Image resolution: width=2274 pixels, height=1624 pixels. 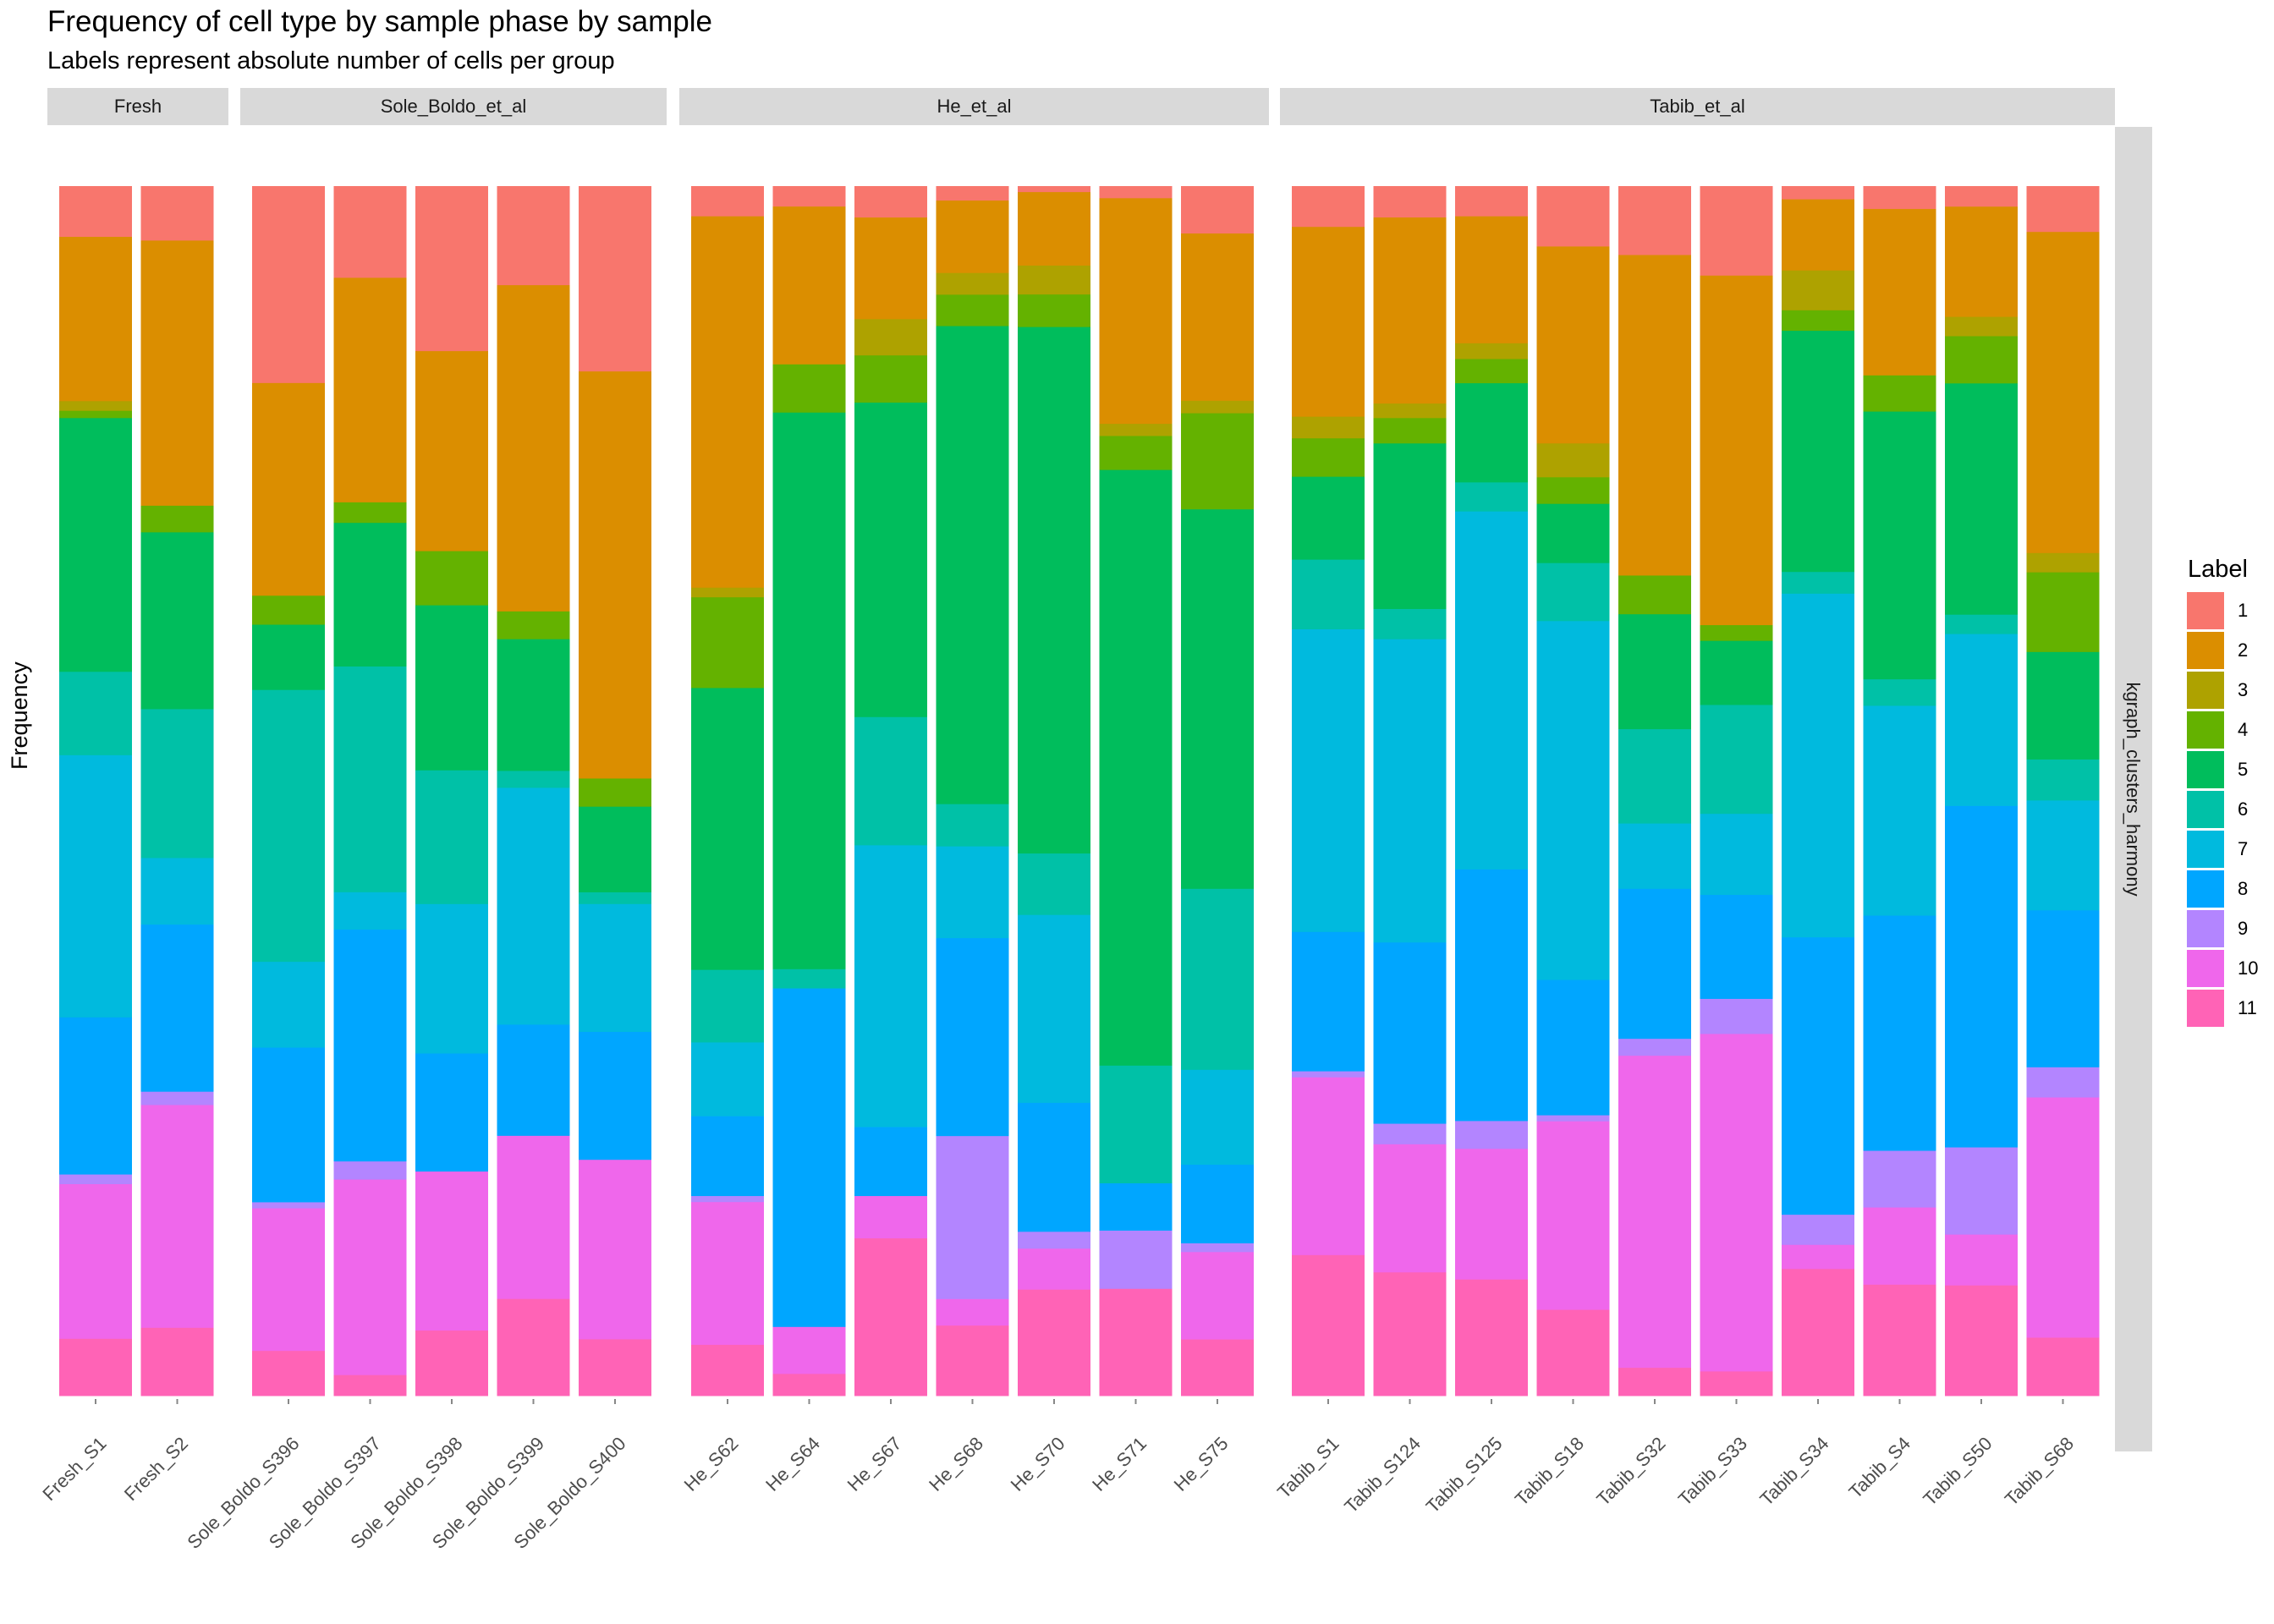 I want to click on x-tick-label: Tabib_S4, so click(x=1879, y=1468).